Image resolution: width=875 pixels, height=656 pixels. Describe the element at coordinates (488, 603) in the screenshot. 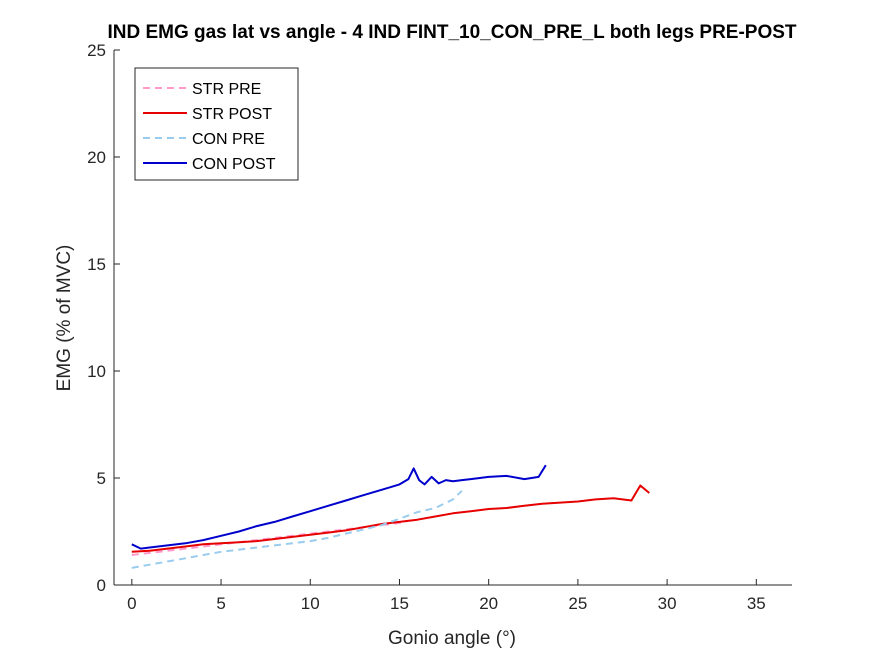

I see `x-tick-label: 20` at that location.